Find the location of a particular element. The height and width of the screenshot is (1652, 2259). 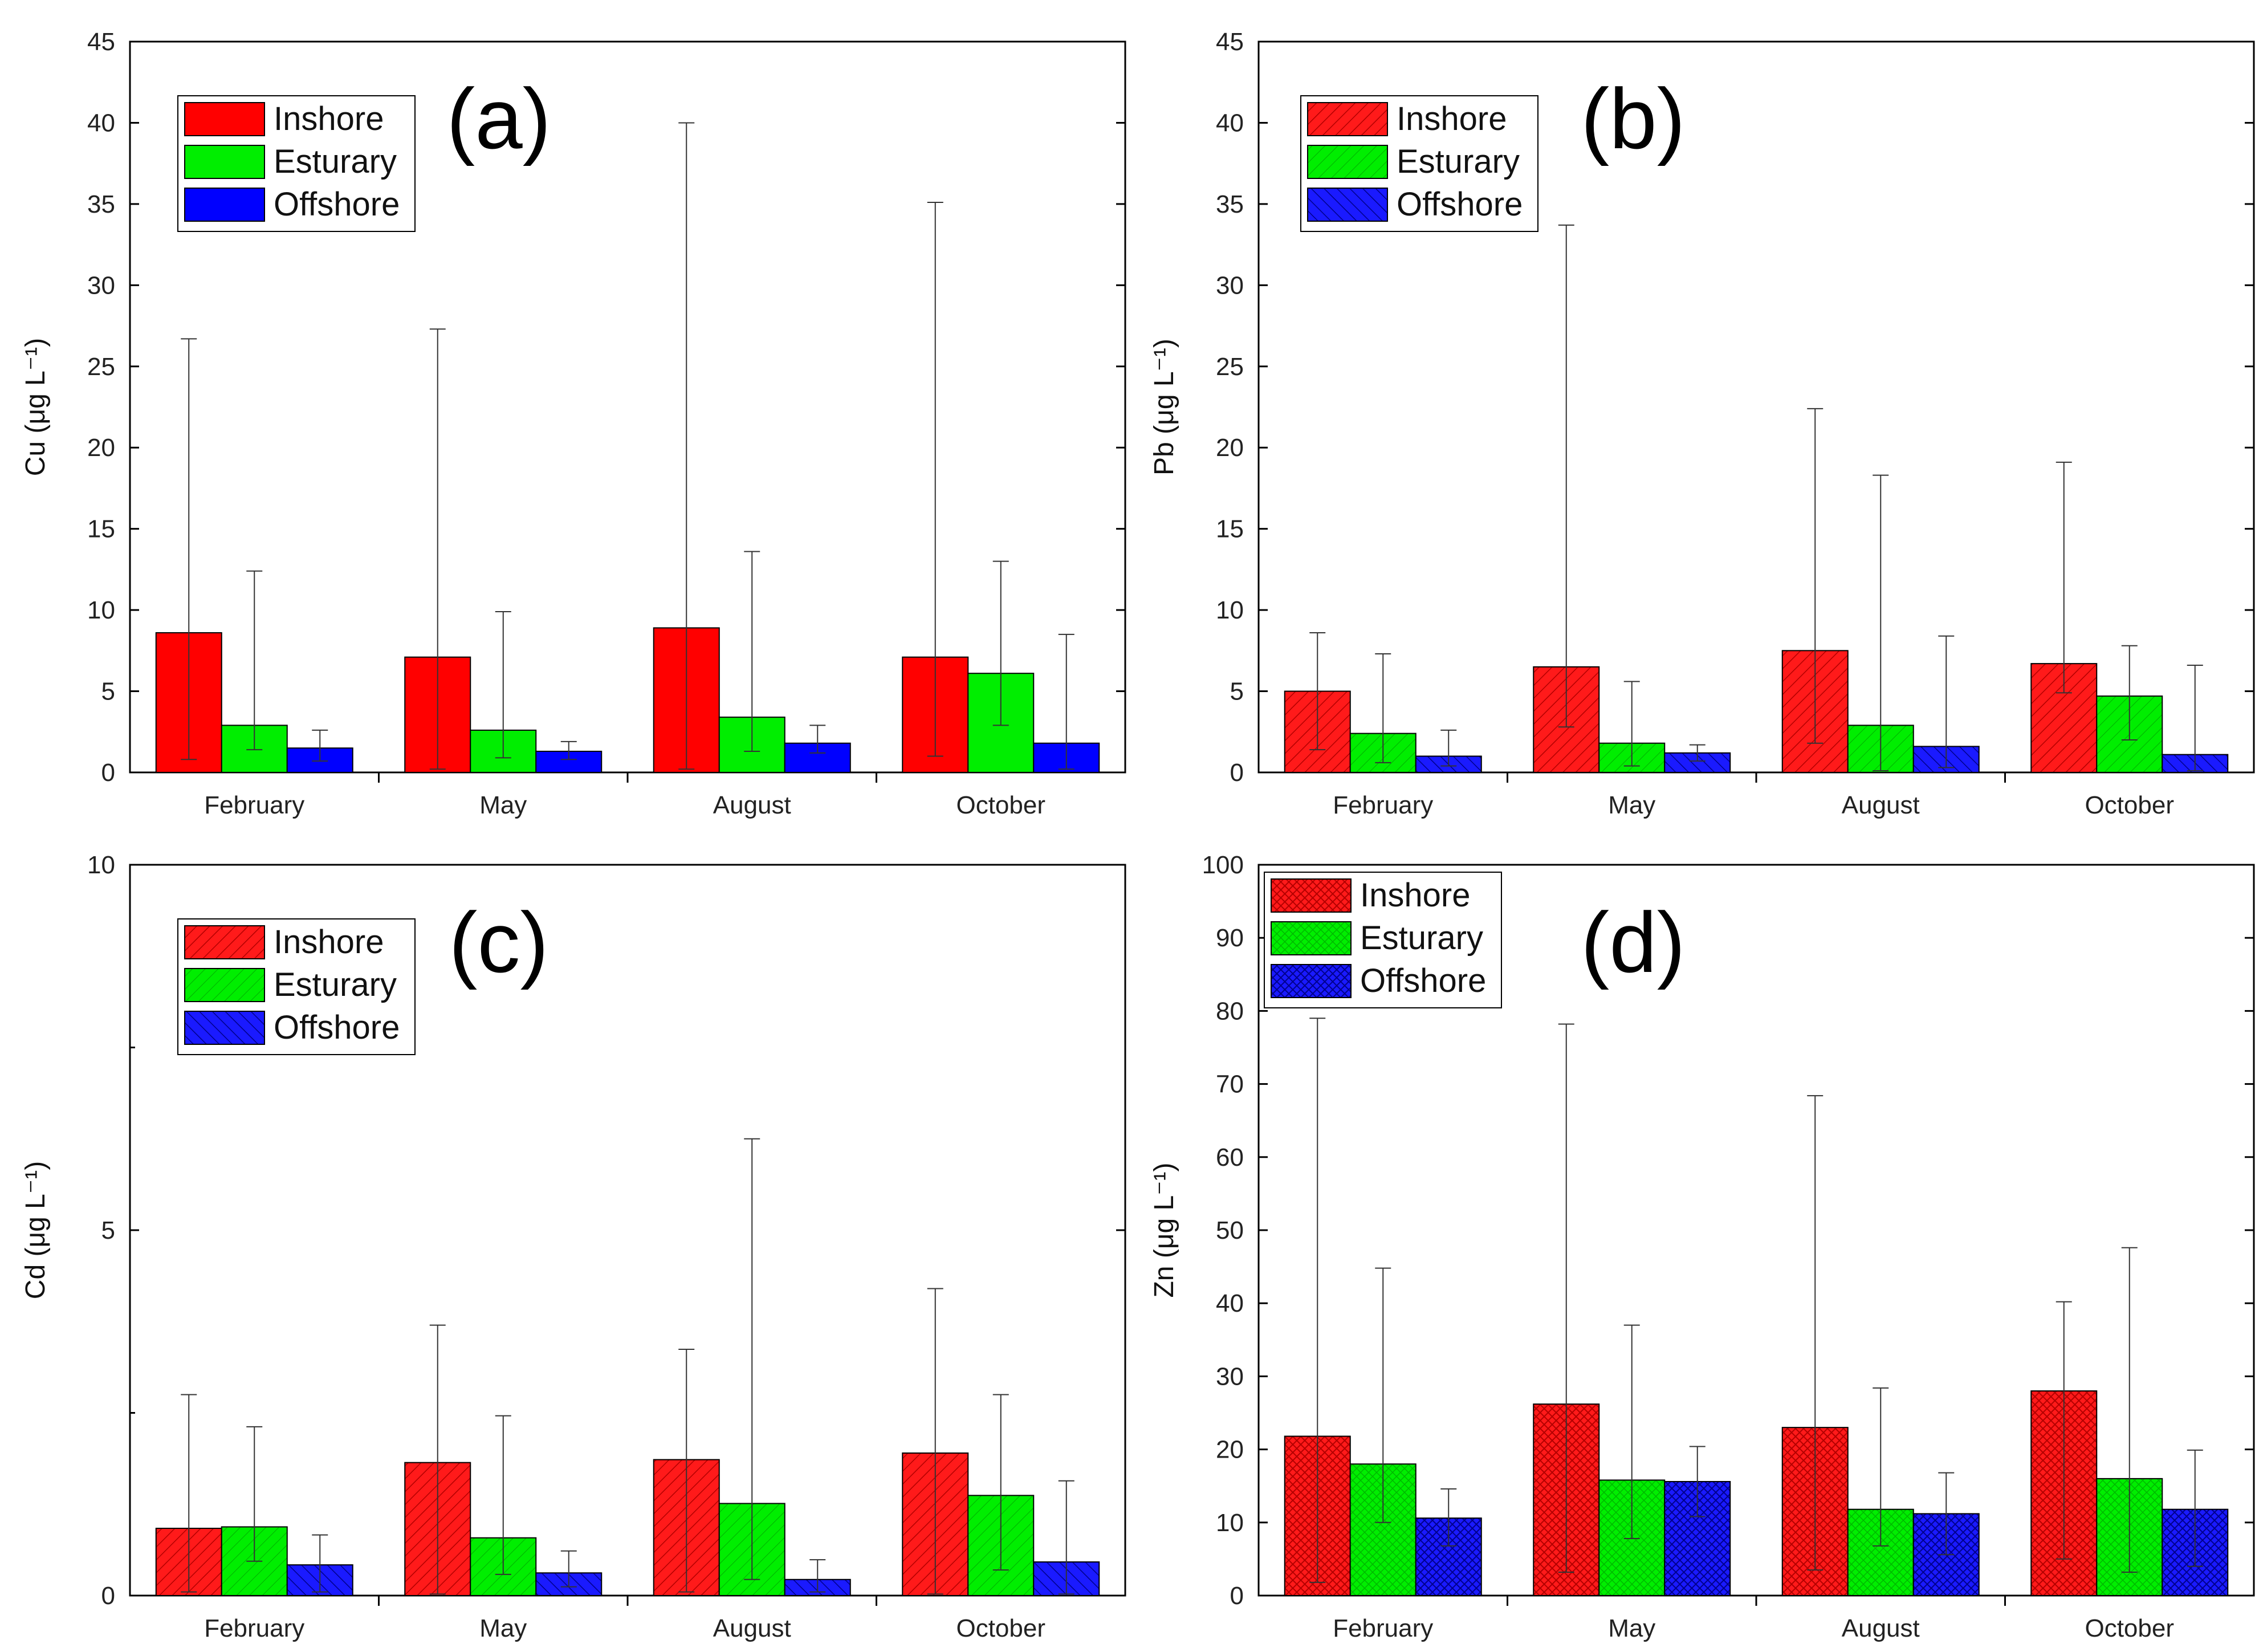

panel-label: (b) is located at coordinates (1633, 118).